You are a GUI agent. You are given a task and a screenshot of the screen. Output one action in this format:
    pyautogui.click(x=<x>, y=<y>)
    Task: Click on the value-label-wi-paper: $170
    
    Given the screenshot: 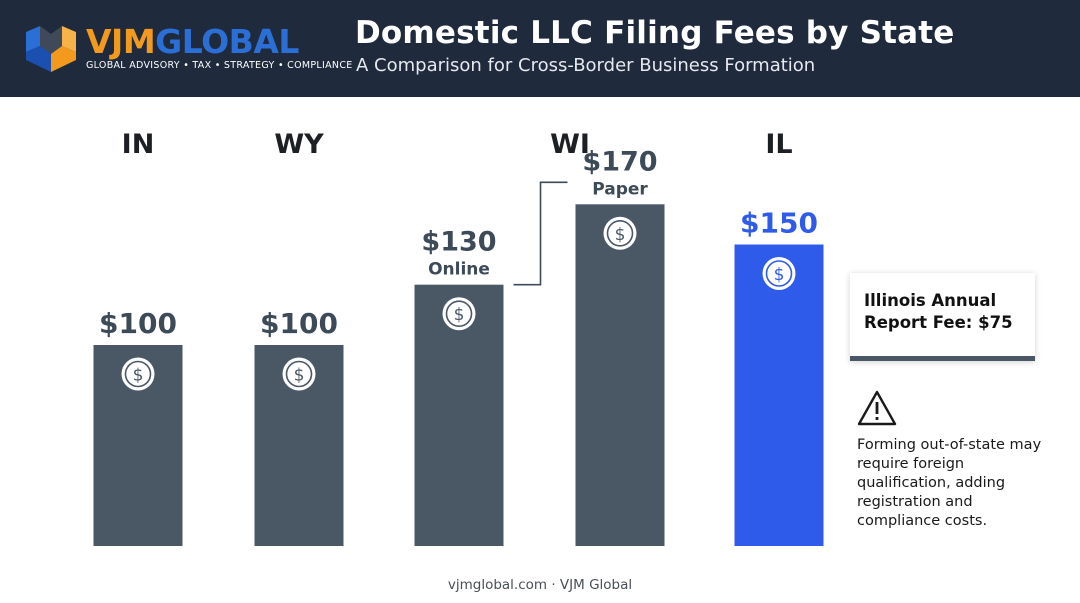 What is the action you would take?
    pyautogui.click(x=619, y=161)
    